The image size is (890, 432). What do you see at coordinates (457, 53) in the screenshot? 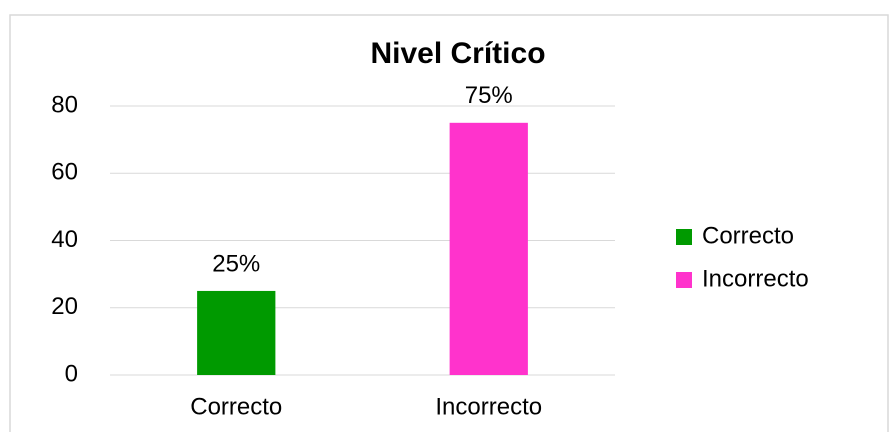
I see `chart-title: Nivel Crítico` at bounding box center [457, 53].